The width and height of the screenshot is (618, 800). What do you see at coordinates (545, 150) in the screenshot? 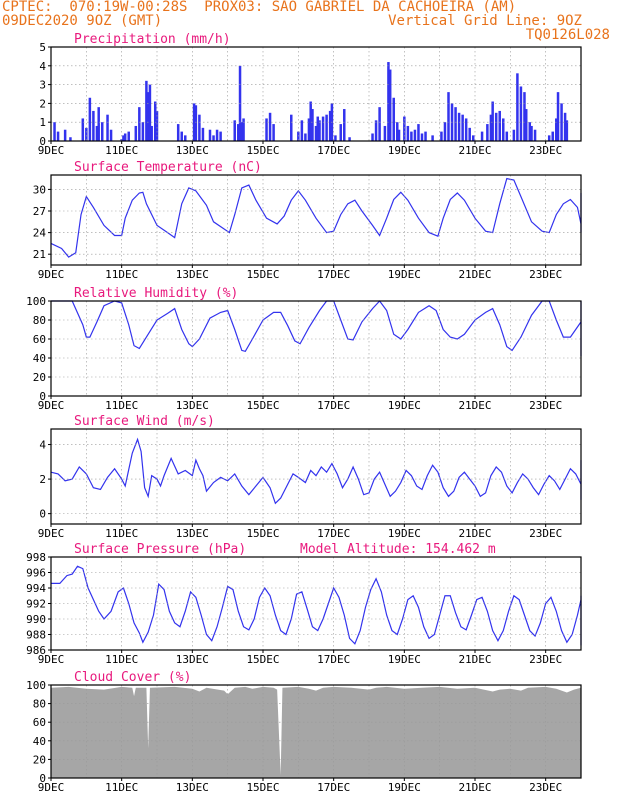
I see `precip-xtick-label: 23DEC` at bounding box center [545, 150].